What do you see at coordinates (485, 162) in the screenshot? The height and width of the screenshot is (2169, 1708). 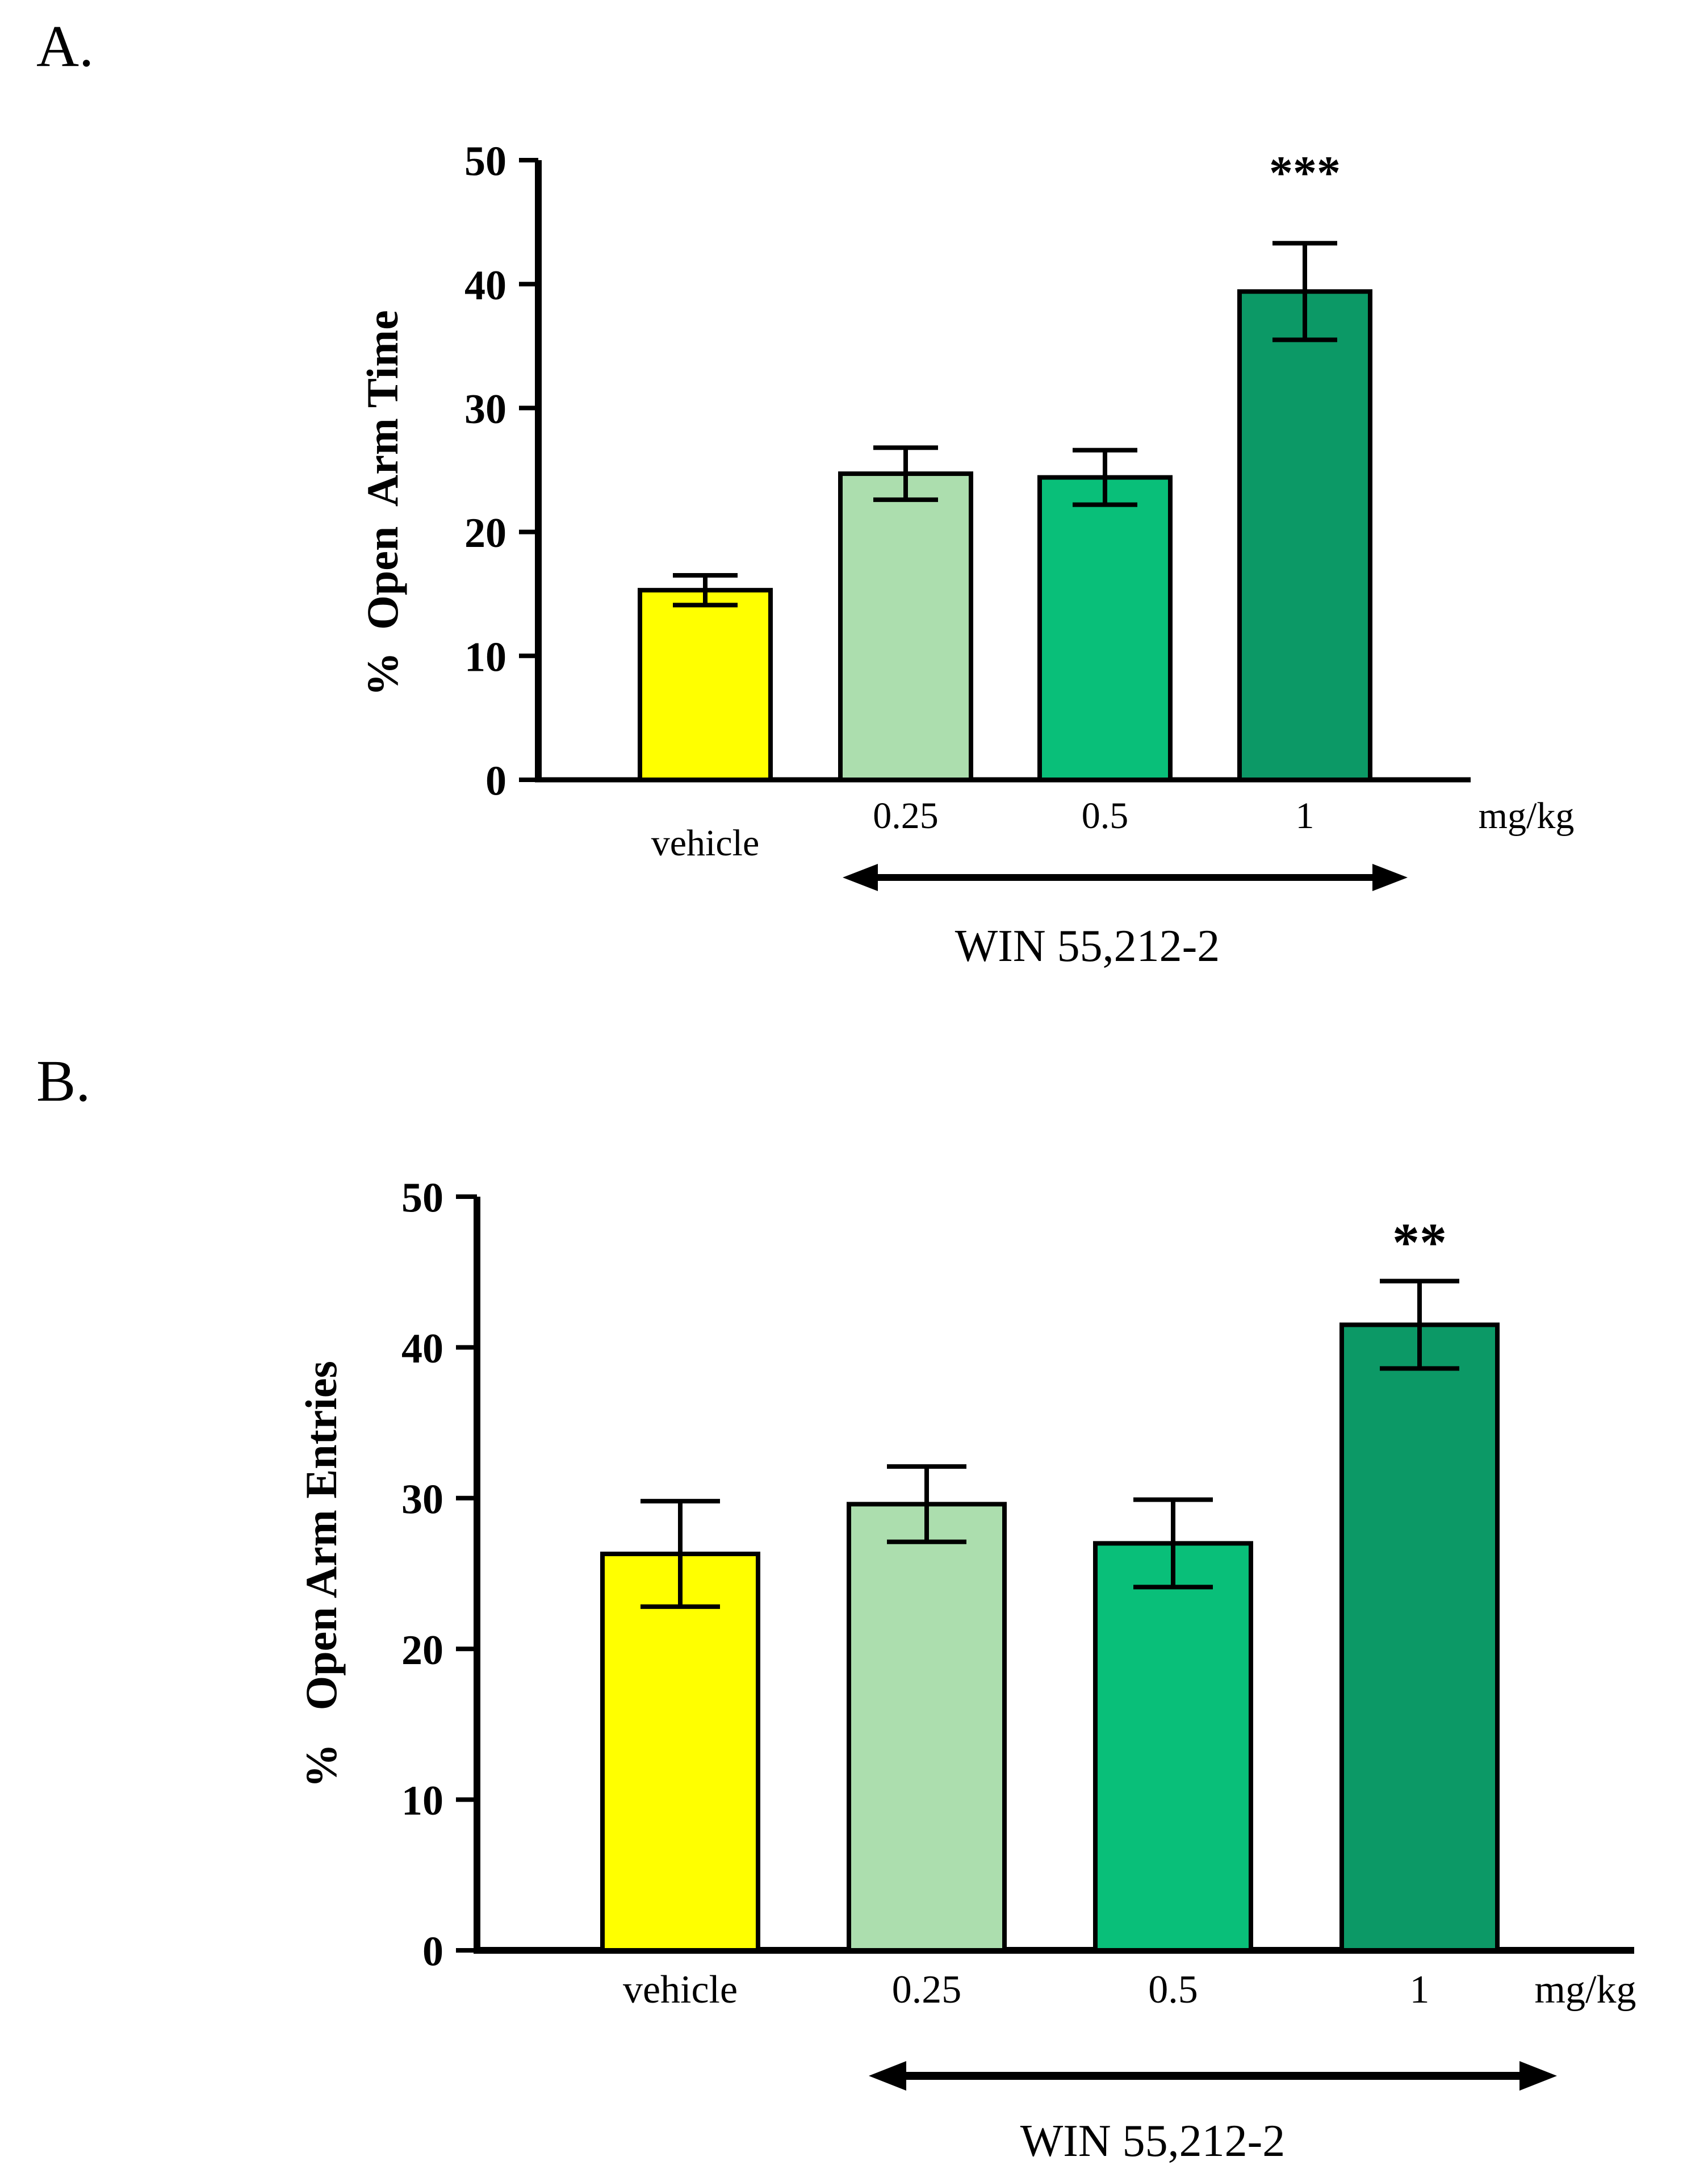 I see `panel-a-y-tick-label-50: 50` at bounding box center [485, 162].